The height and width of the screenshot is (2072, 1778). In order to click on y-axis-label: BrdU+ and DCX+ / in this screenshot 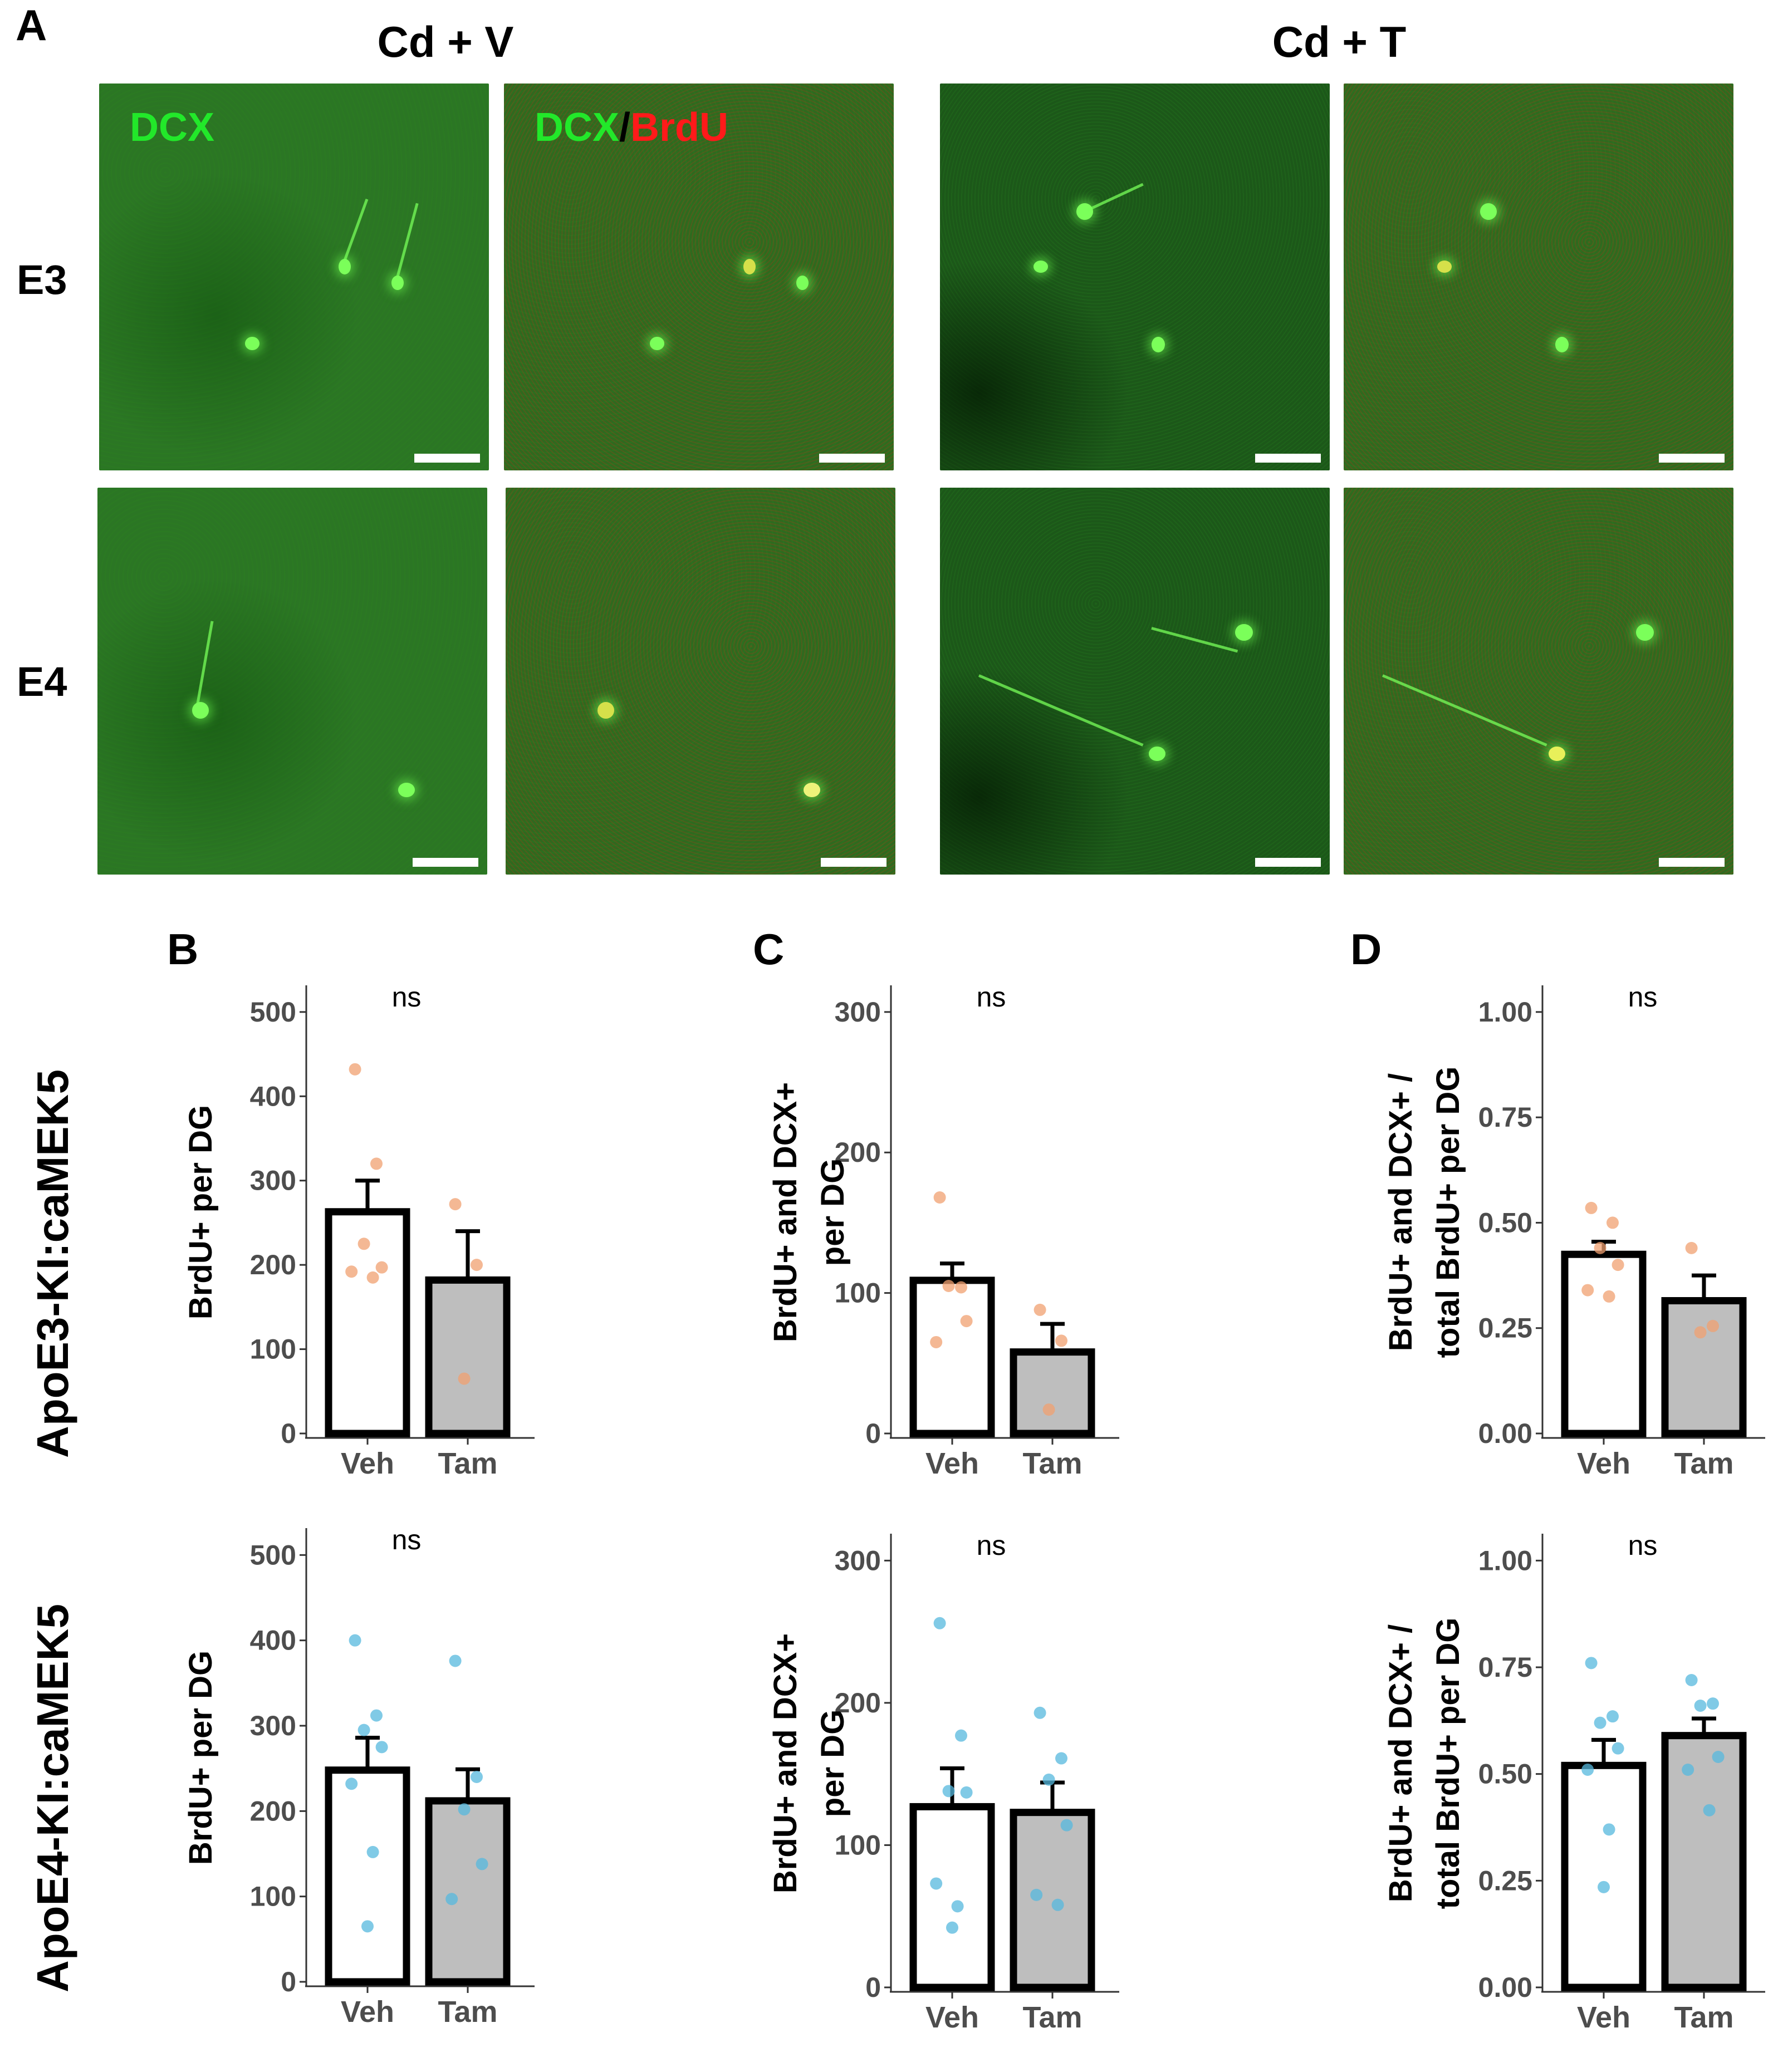, I will do `click(1401, 1763)`.